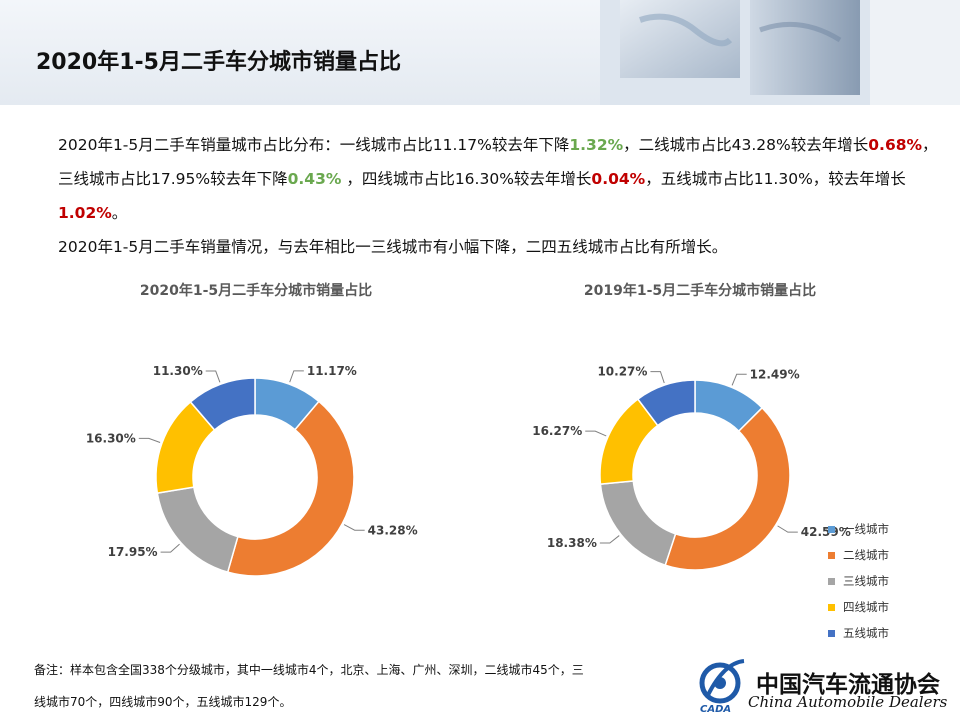  Describe the element at coordinates (393, 530) in the screenshot. I see `data-label-tier2: 43.28%` at that location.